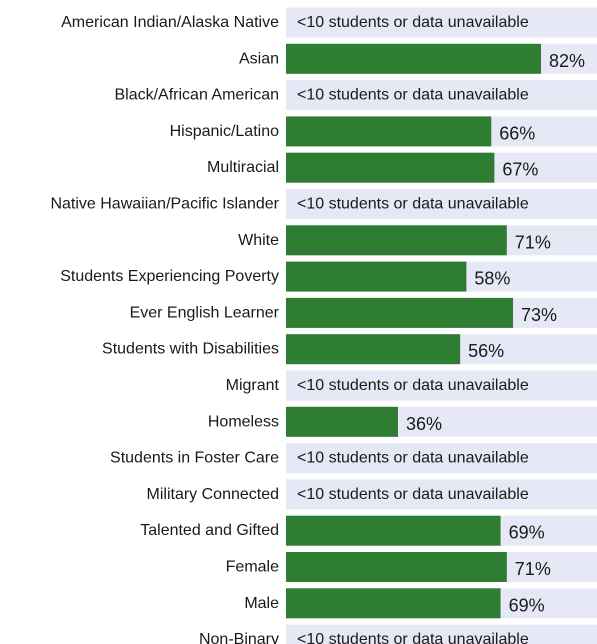 The width and height of the screenshot is (597, 644). I want to click on category-label: Black/African American, so click(196, 95).